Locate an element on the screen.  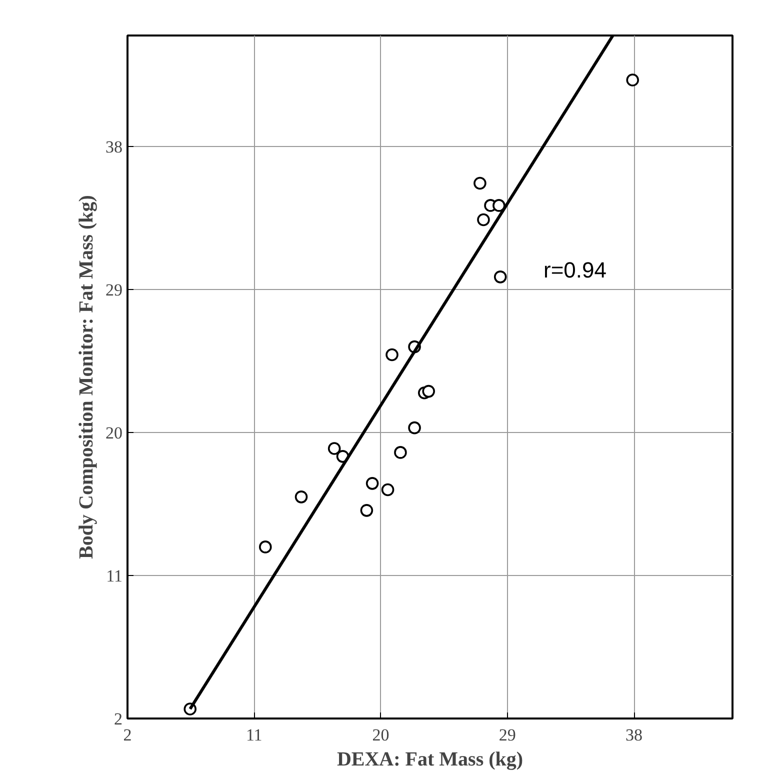
y-axis-title: Body Composition Monitor: Fat Mass (kg) is located at coordinates (87, 377).